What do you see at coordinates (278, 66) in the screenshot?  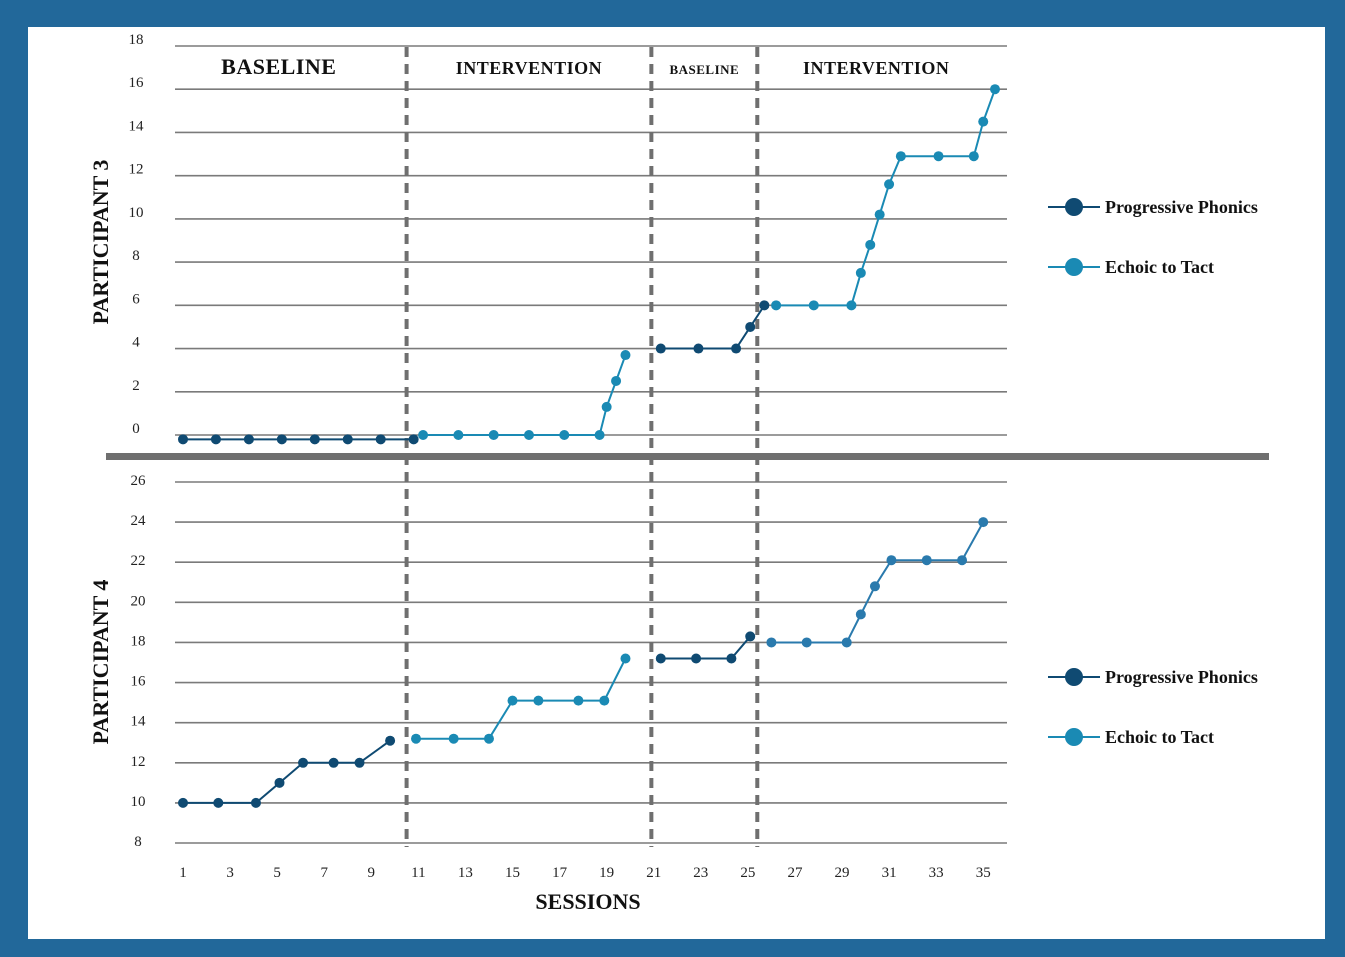 I see `phase-label: BASELINE` at bounding box center [278, 66].